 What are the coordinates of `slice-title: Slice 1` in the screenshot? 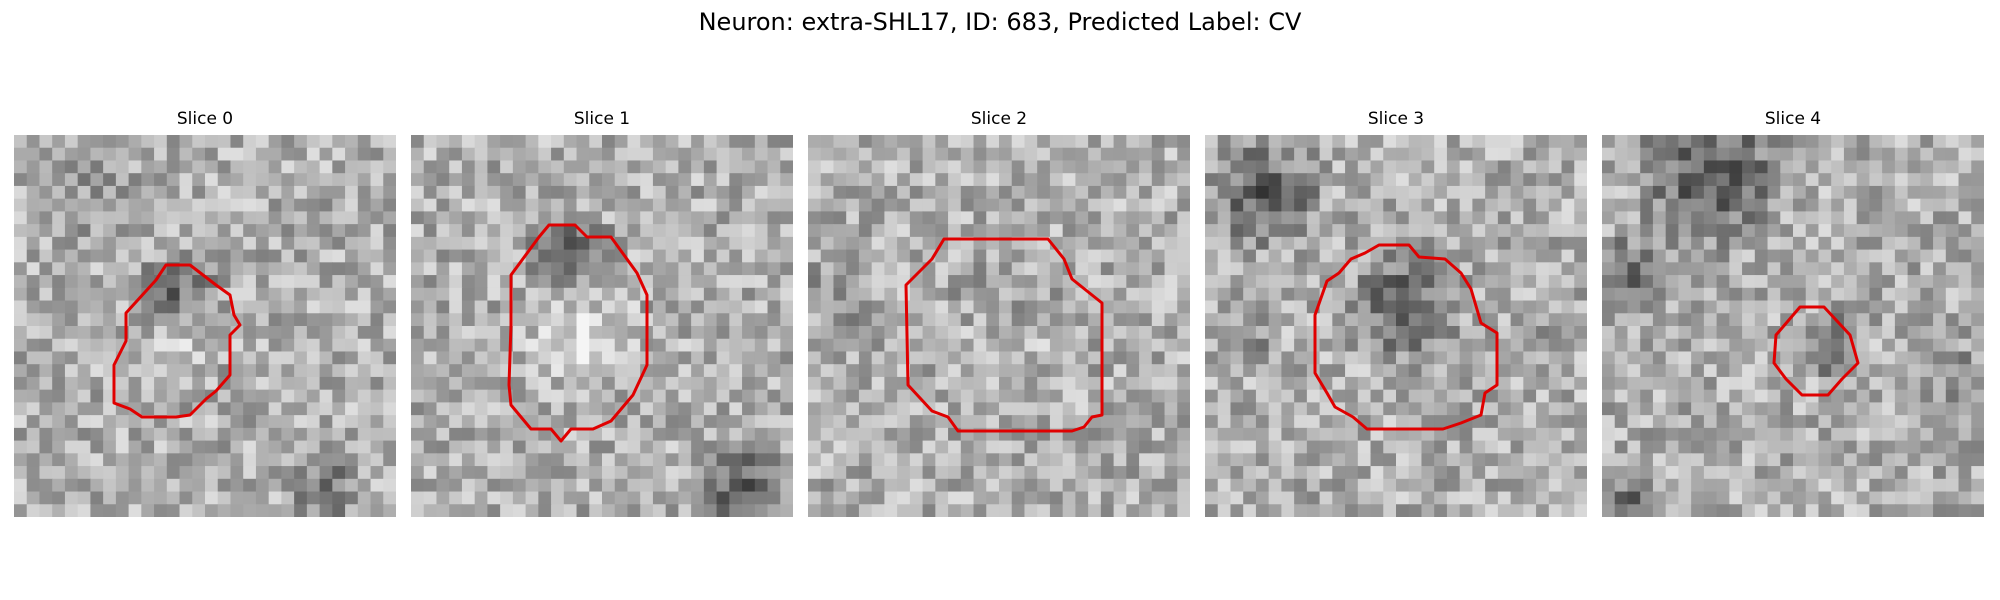 It's located at (602, 119).